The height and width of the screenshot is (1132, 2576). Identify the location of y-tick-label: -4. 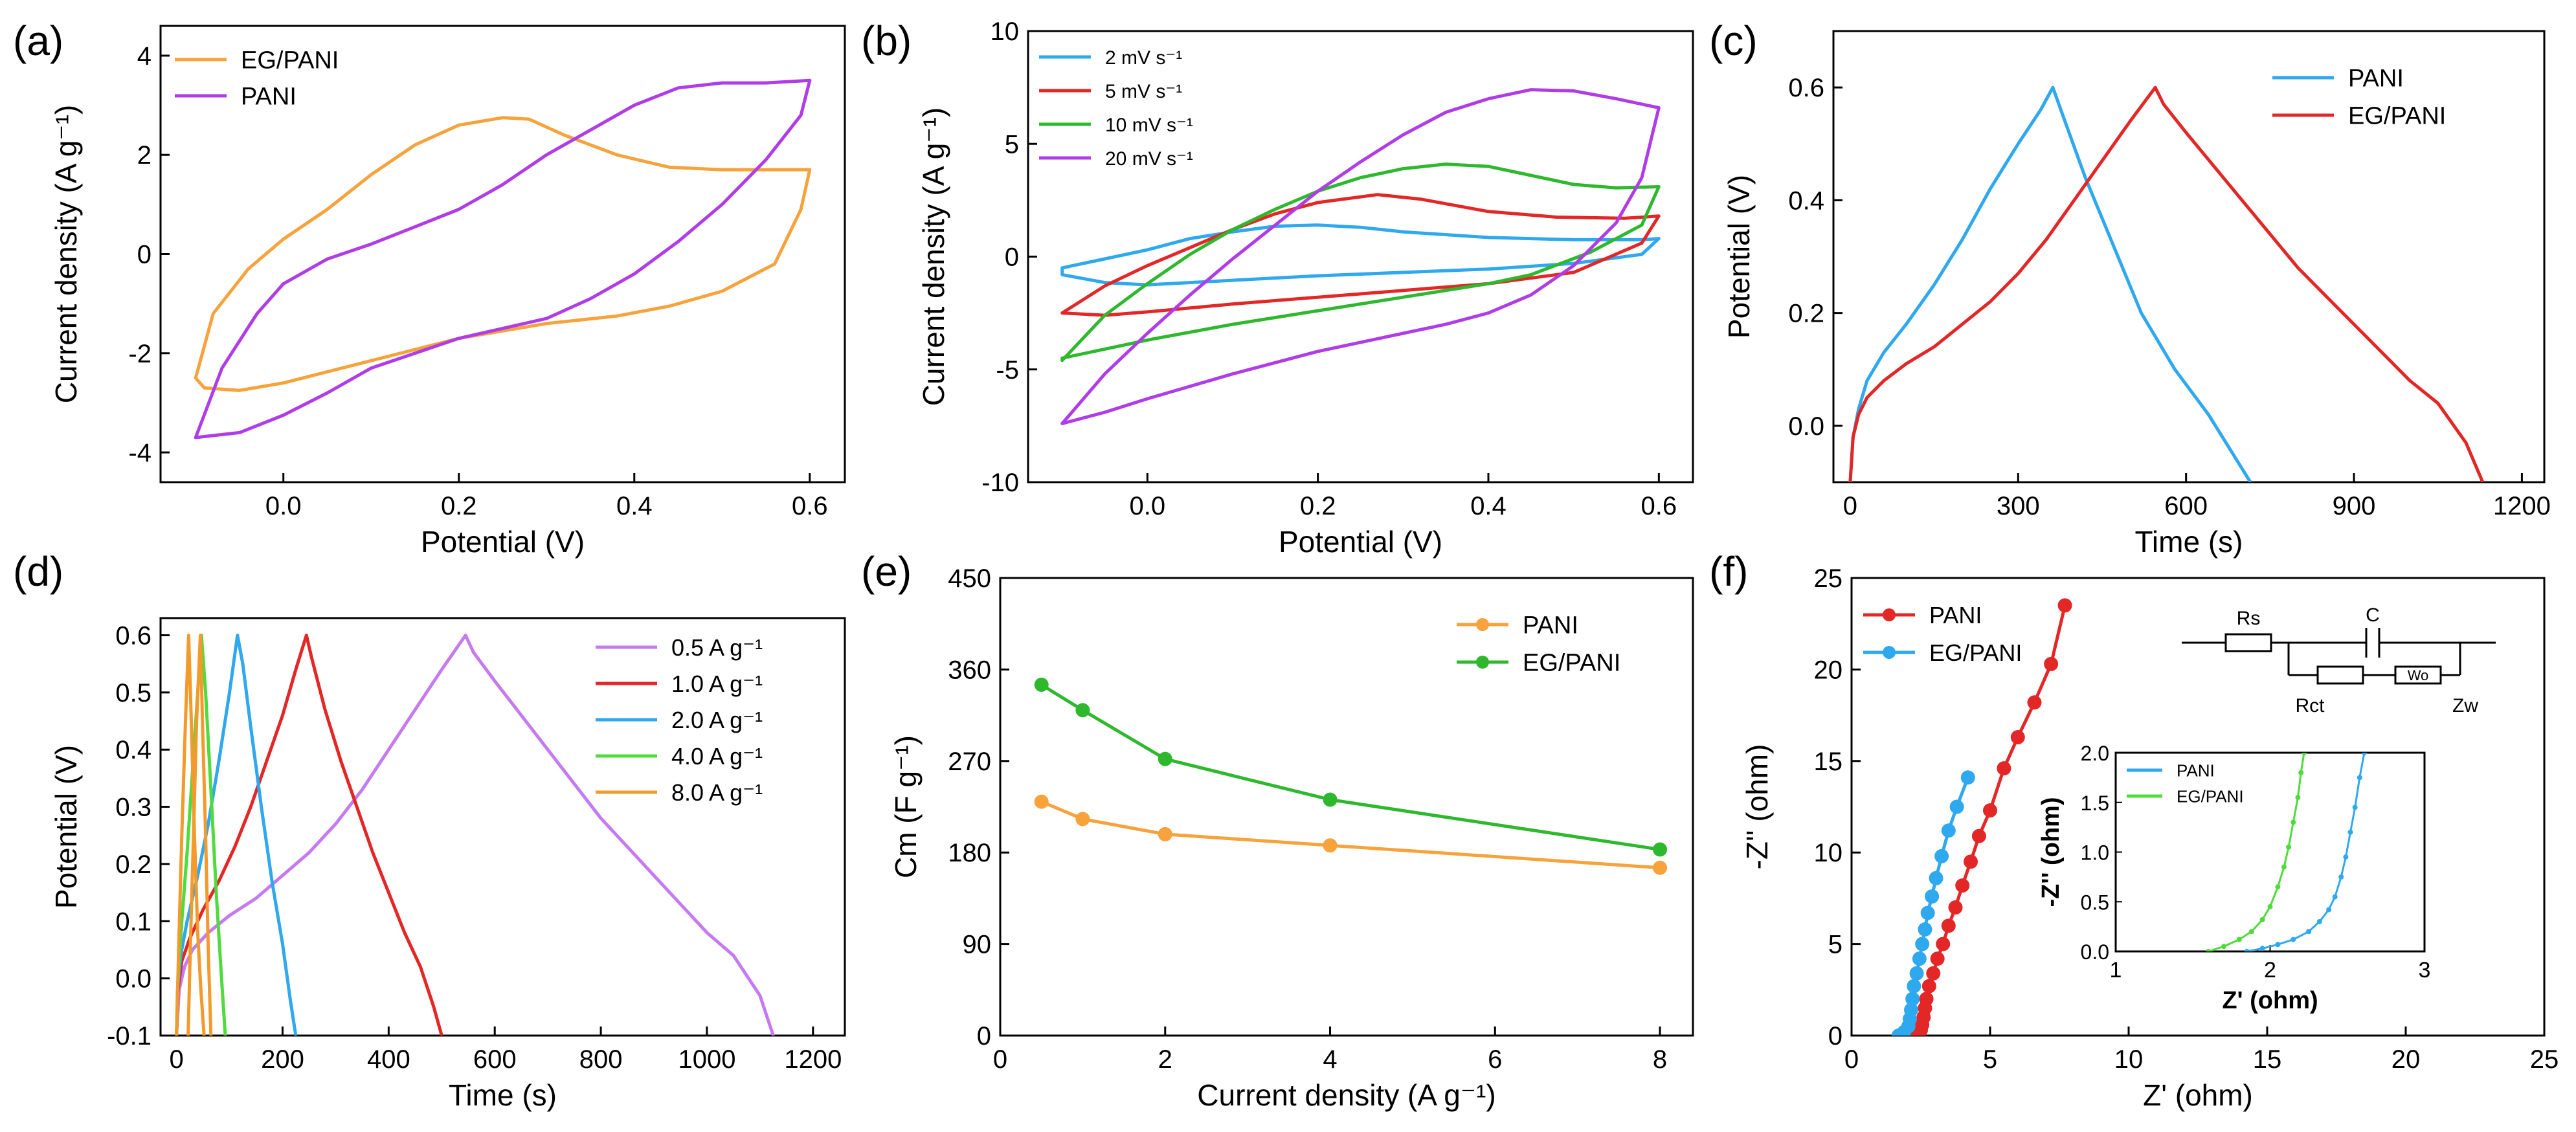
(139, 453).